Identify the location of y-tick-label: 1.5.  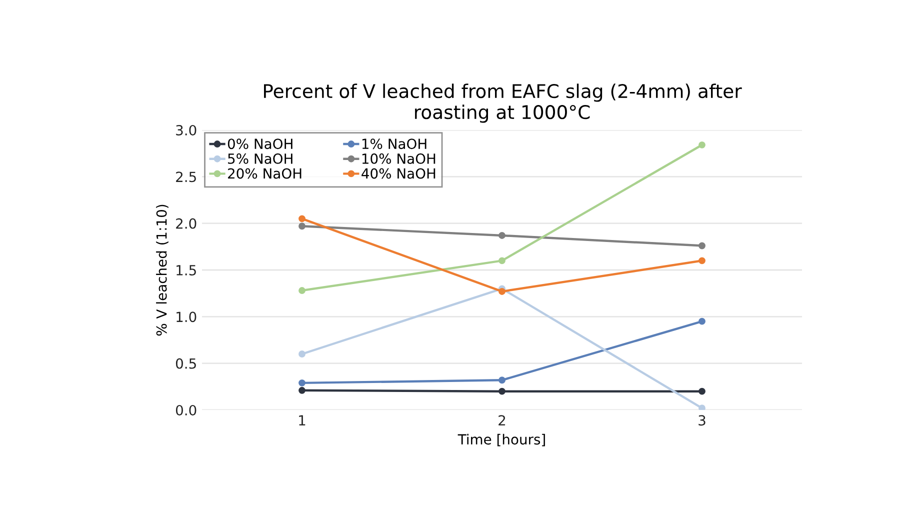
(186, 270).